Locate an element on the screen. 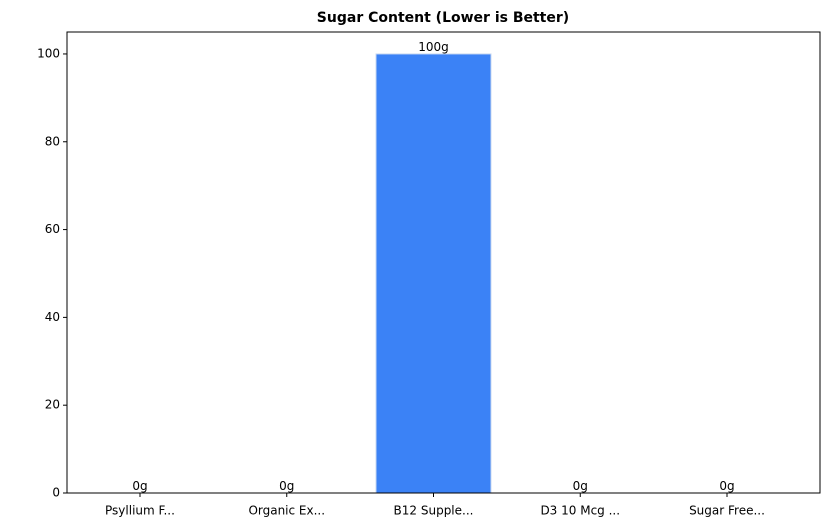  y-tick-label: 40 is located at coordinates (52, 317).